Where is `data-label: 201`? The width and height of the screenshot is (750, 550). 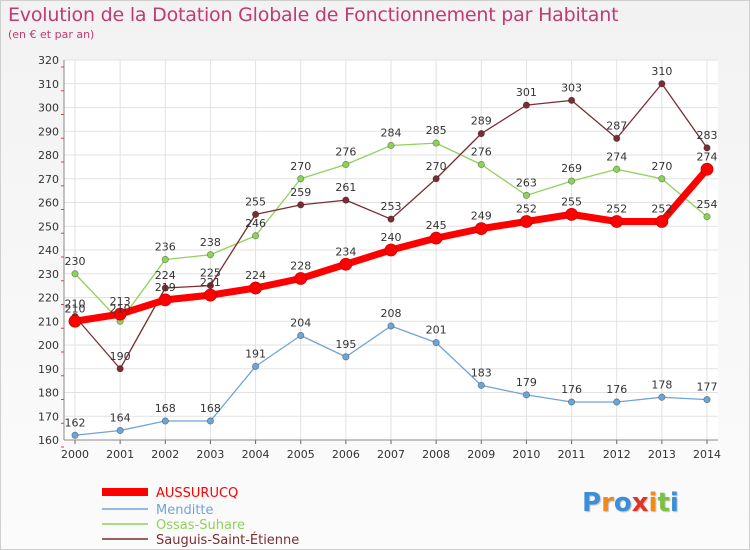 data-label: 201 is located at coordinates (436, 330).